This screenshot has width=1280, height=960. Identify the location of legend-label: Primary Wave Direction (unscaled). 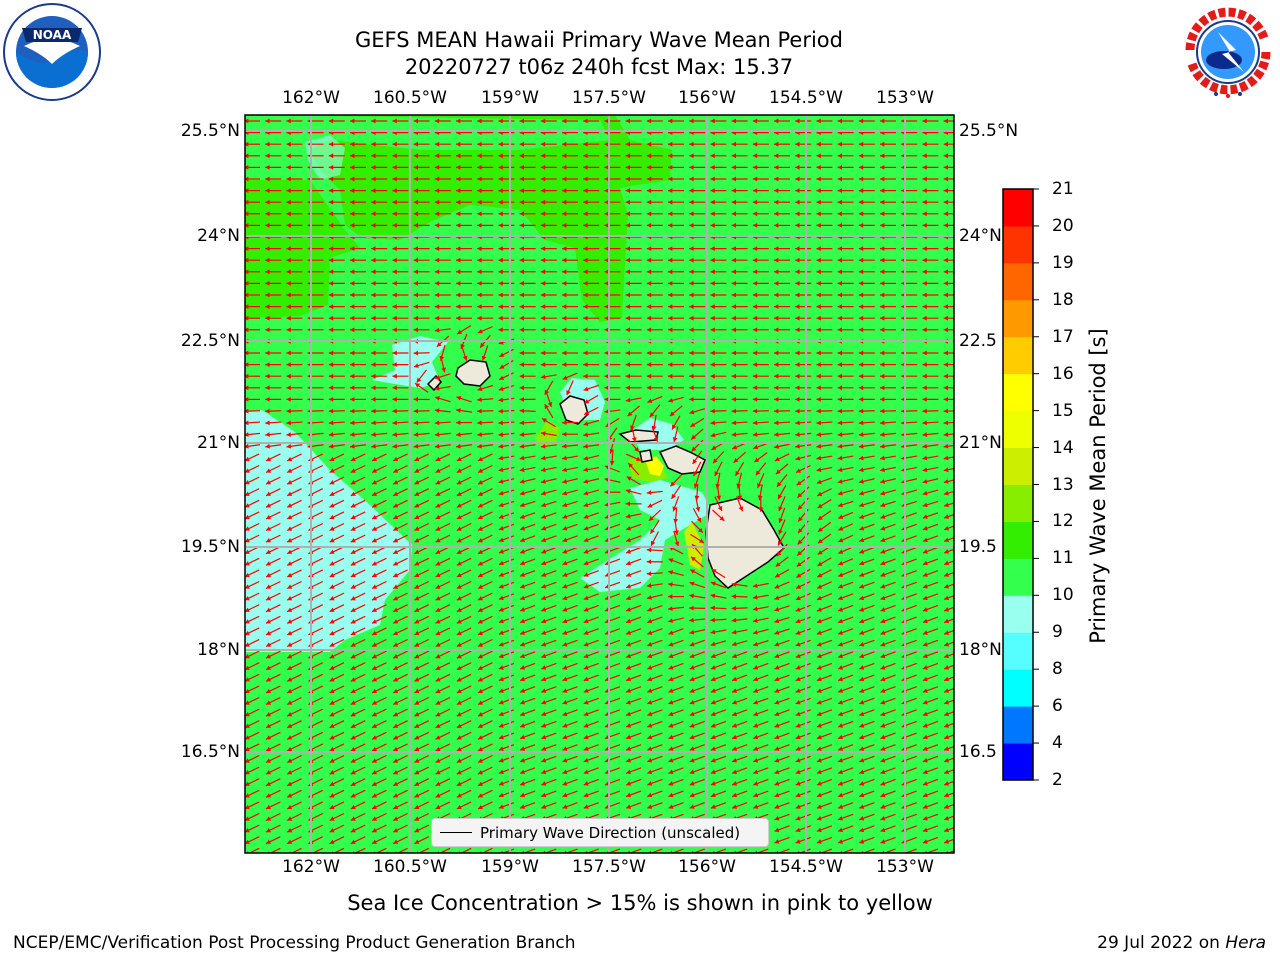
(610, 832).